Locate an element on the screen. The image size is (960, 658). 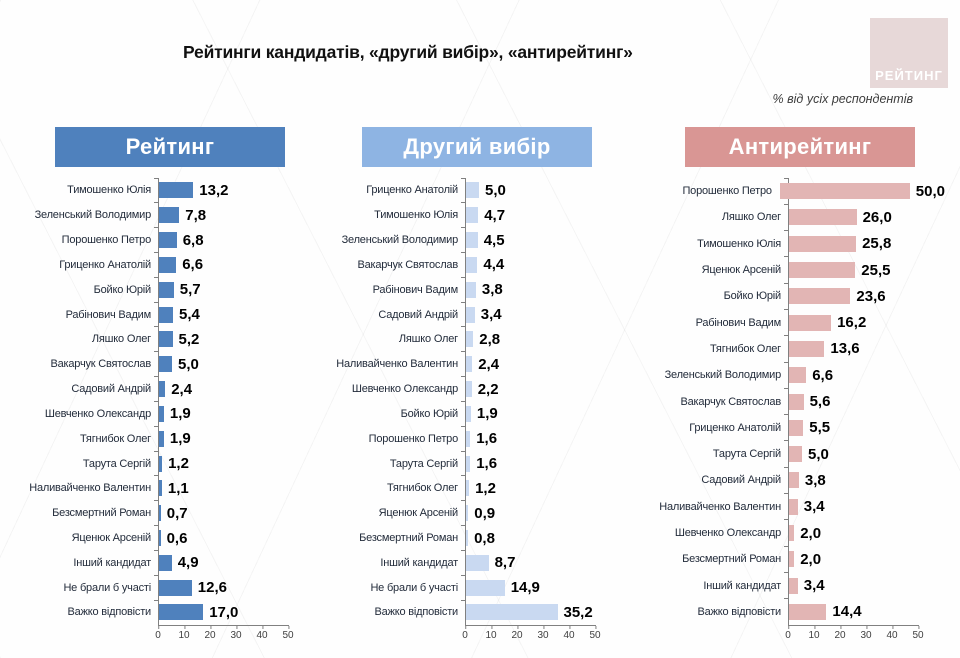
chart-row: Тягнибок Олег 13,6 is located at coordinates (800, 348).